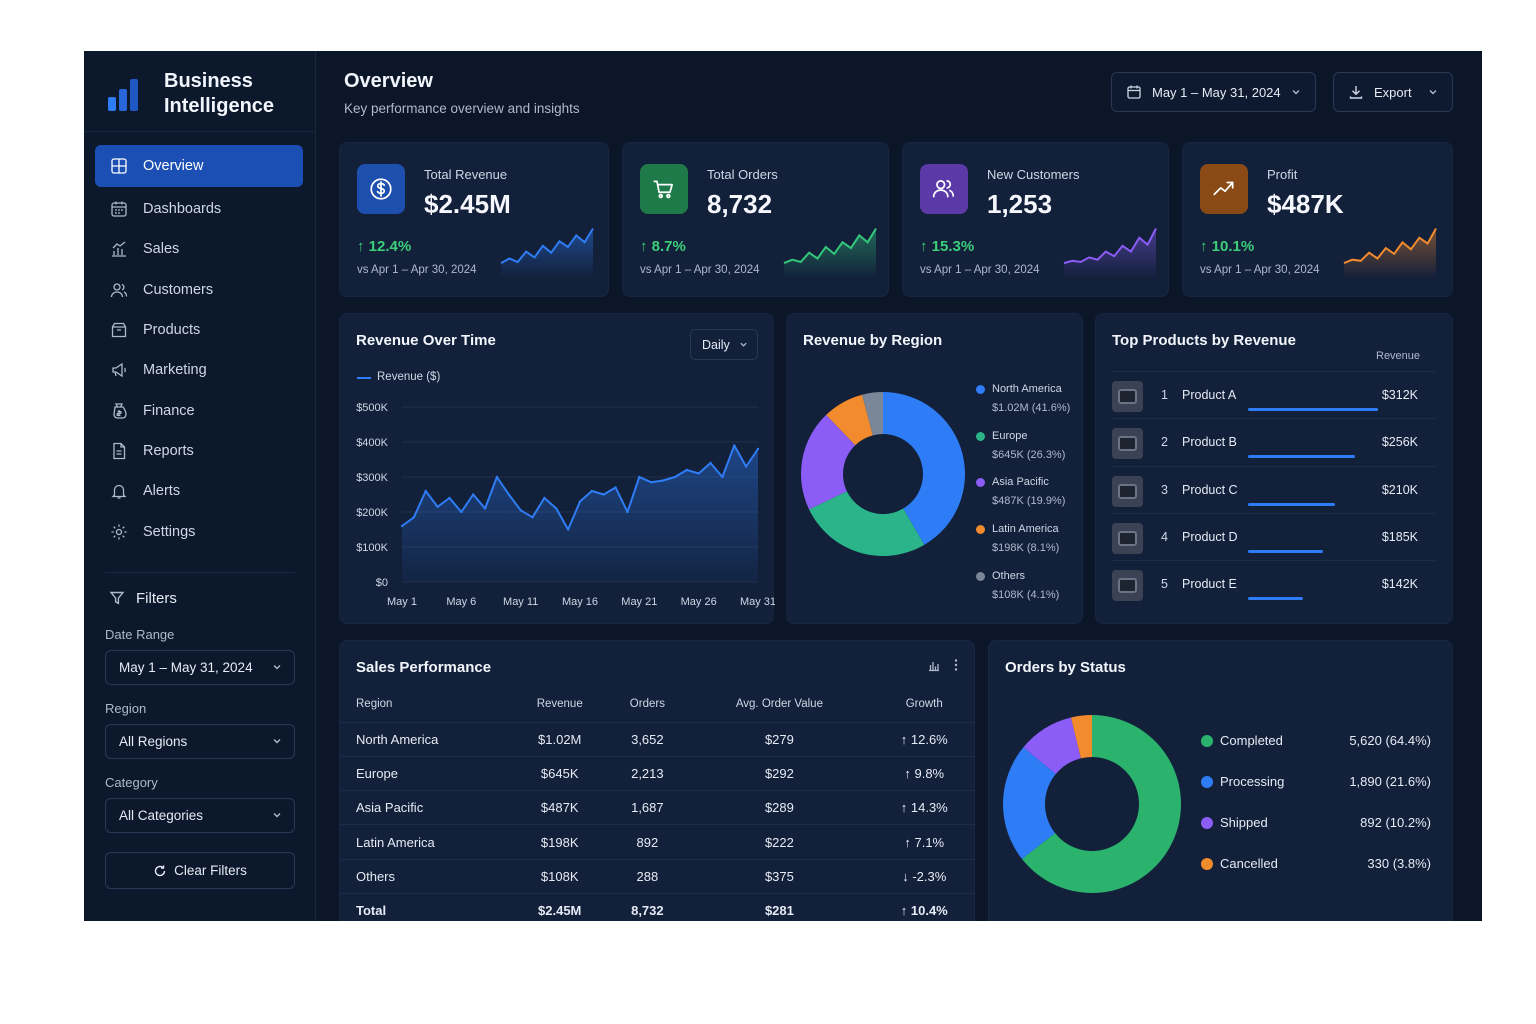  What do you see at coordinates (199, 249) in the screenshot?
I see `sidebar-item-sales: Sales` at bounding box center [199, 249].